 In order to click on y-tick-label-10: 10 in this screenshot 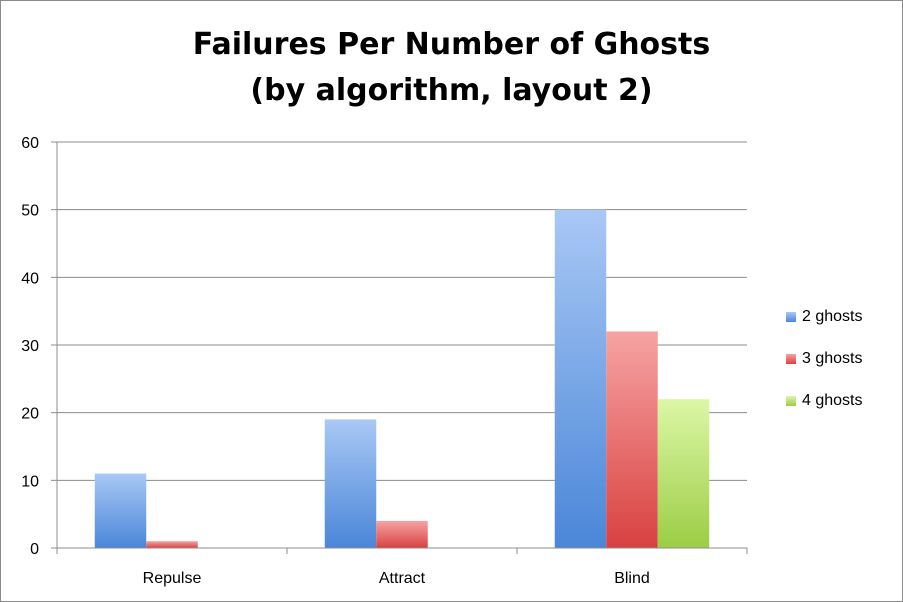, I will do `click(30, 481)`.